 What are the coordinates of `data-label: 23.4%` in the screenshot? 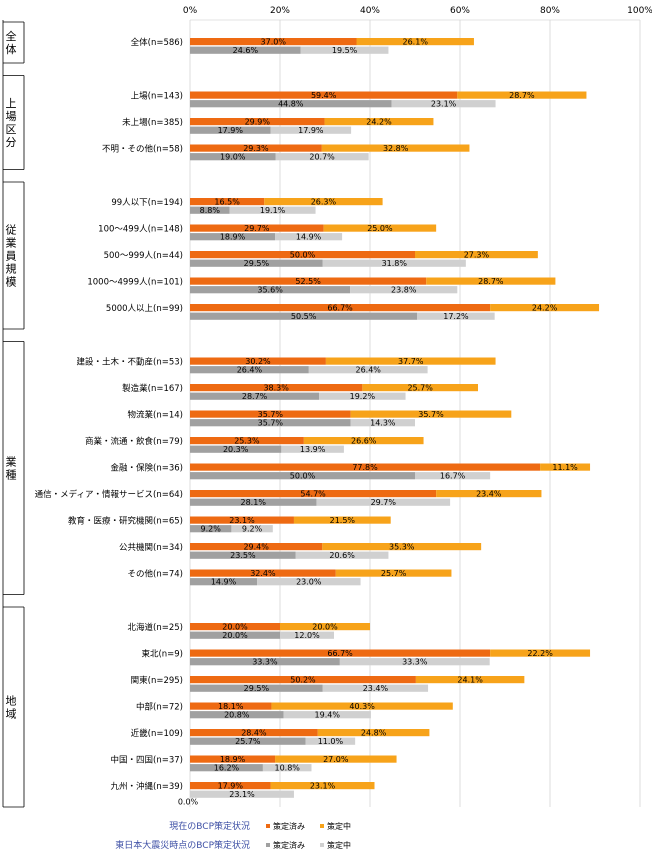 It's located at (376, 688).